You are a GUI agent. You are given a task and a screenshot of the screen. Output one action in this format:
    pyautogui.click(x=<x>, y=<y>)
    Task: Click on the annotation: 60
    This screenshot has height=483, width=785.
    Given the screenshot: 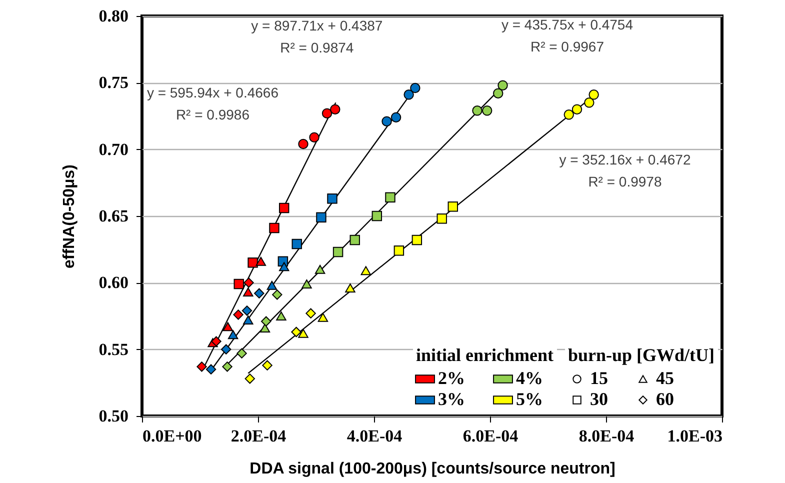 What is the action you would take?
    pyautogui.click(x=665, y=399)
    